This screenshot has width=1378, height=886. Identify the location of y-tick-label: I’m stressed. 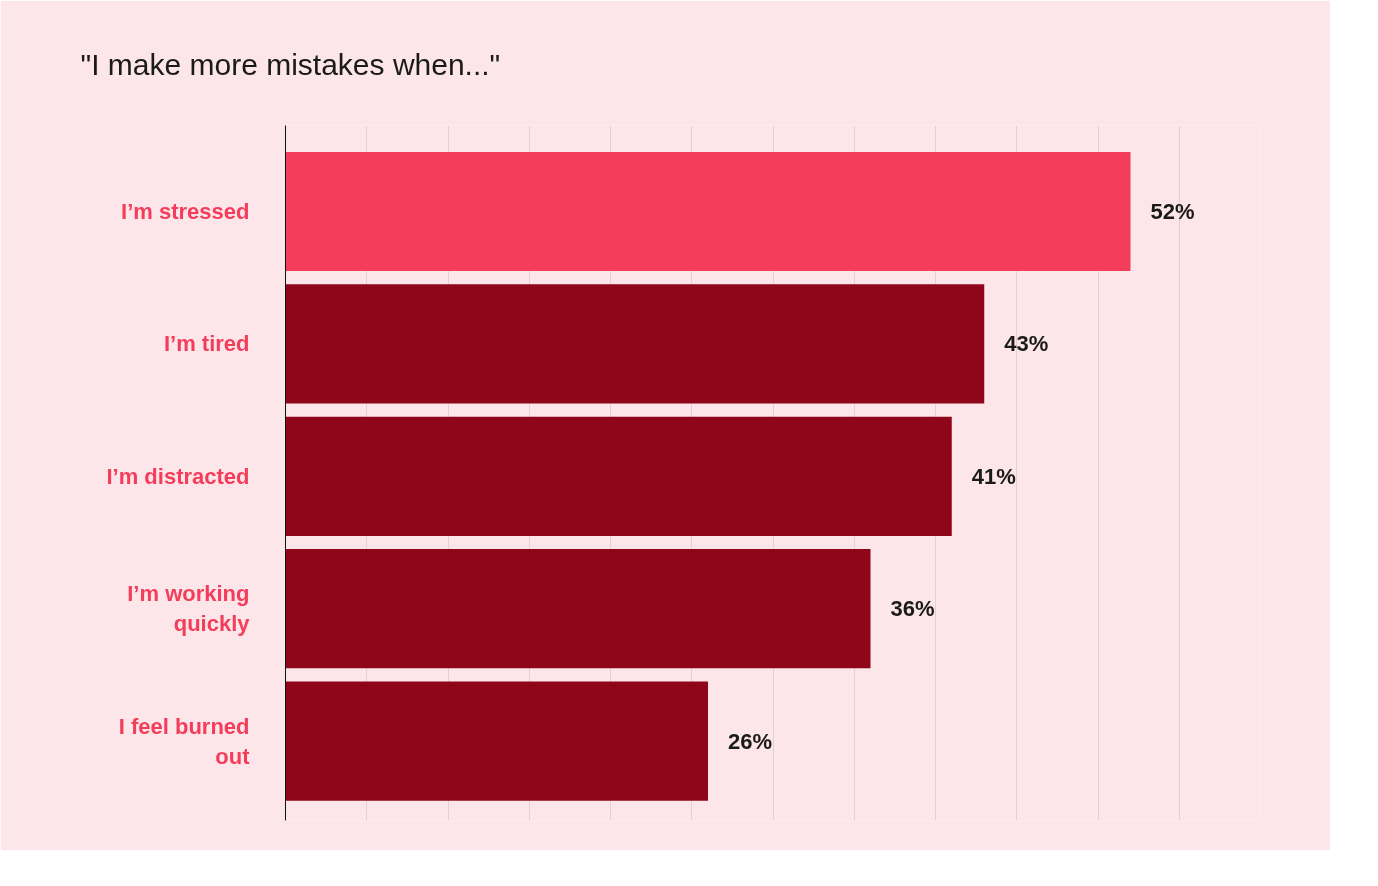
(185, 212).